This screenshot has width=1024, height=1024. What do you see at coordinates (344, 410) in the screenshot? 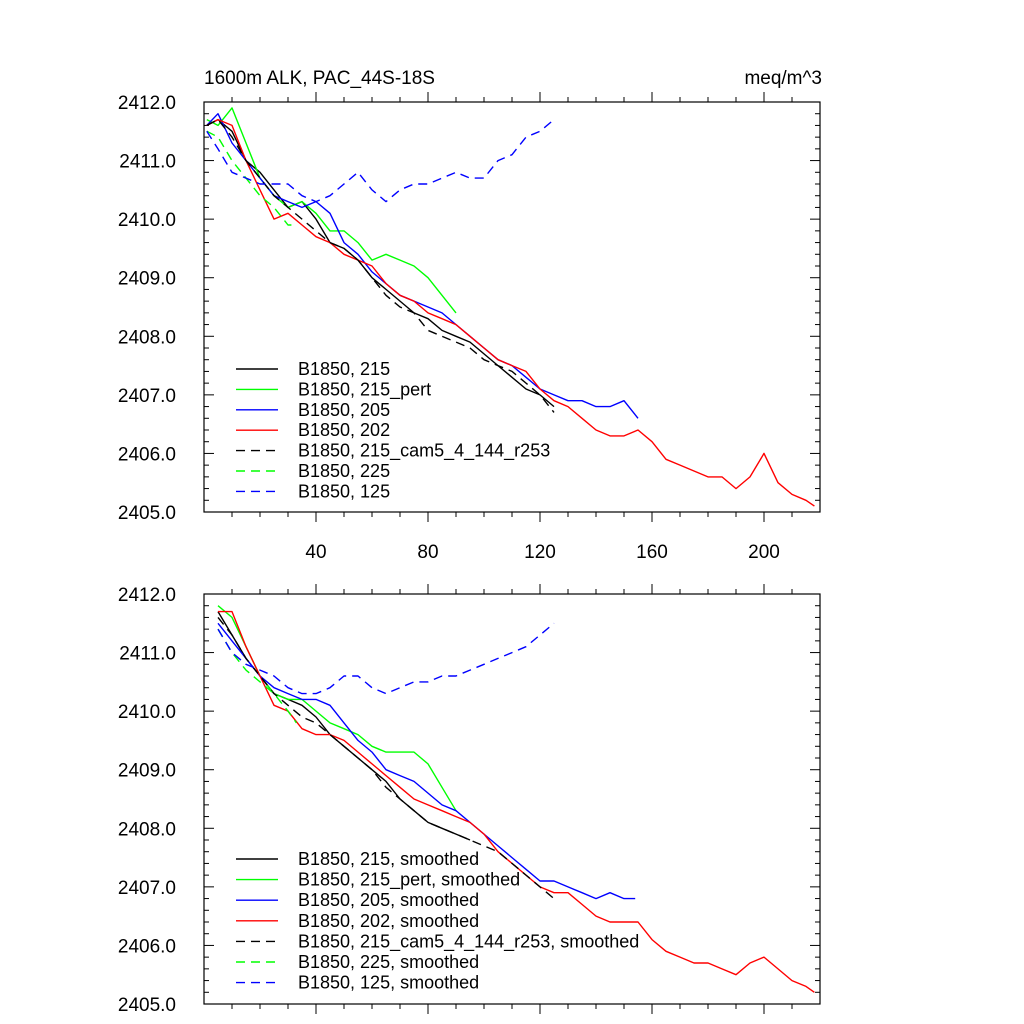
I see `legend-label: B1850, 205` at bounding box center [344, 410].